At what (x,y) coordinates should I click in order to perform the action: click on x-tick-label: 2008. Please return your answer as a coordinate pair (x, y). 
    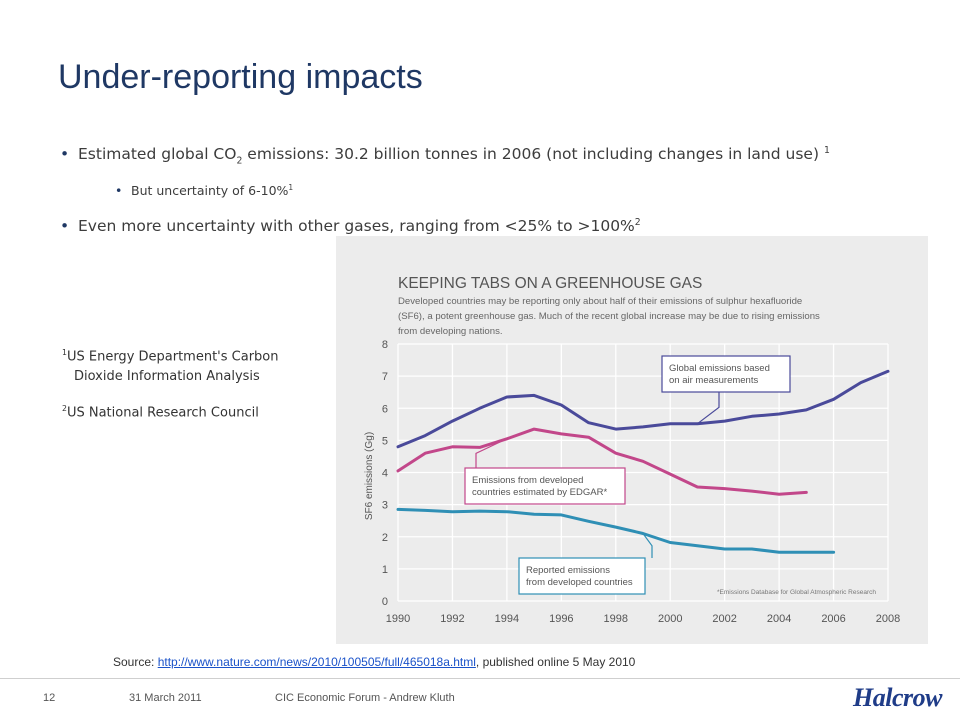
    Looking at the image, I should click on (888, 619).